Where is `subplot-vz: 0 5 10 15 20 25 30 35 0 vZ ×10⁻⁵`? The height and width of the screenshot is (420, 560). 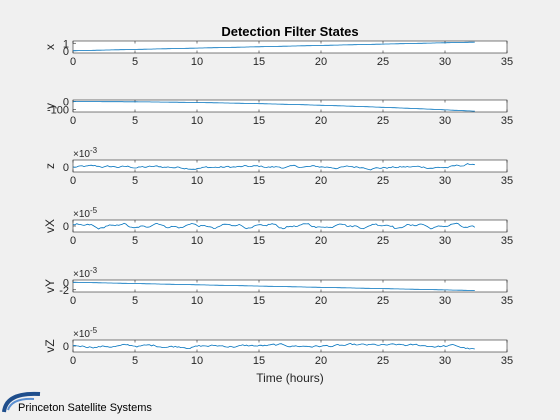
subplot-vz: 0 5 10 15 20 25 30 35 0 vZ ×10⁻⁵ is located at coordinates (278, 346).